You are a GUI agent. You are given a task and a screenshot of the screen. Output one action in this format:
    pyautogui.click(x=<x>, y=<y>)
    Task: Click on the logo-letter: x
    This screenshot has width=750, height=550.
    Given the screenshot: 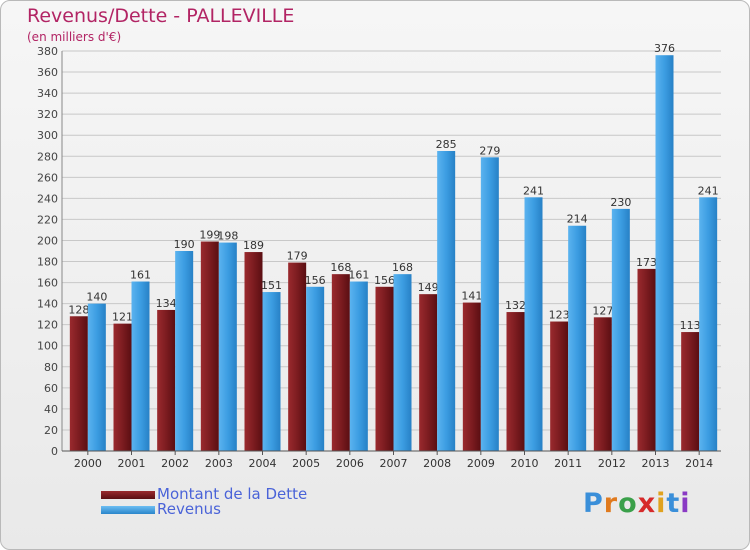 What is the action you would take?
    pyautogui.click(x=647, y=503)
    